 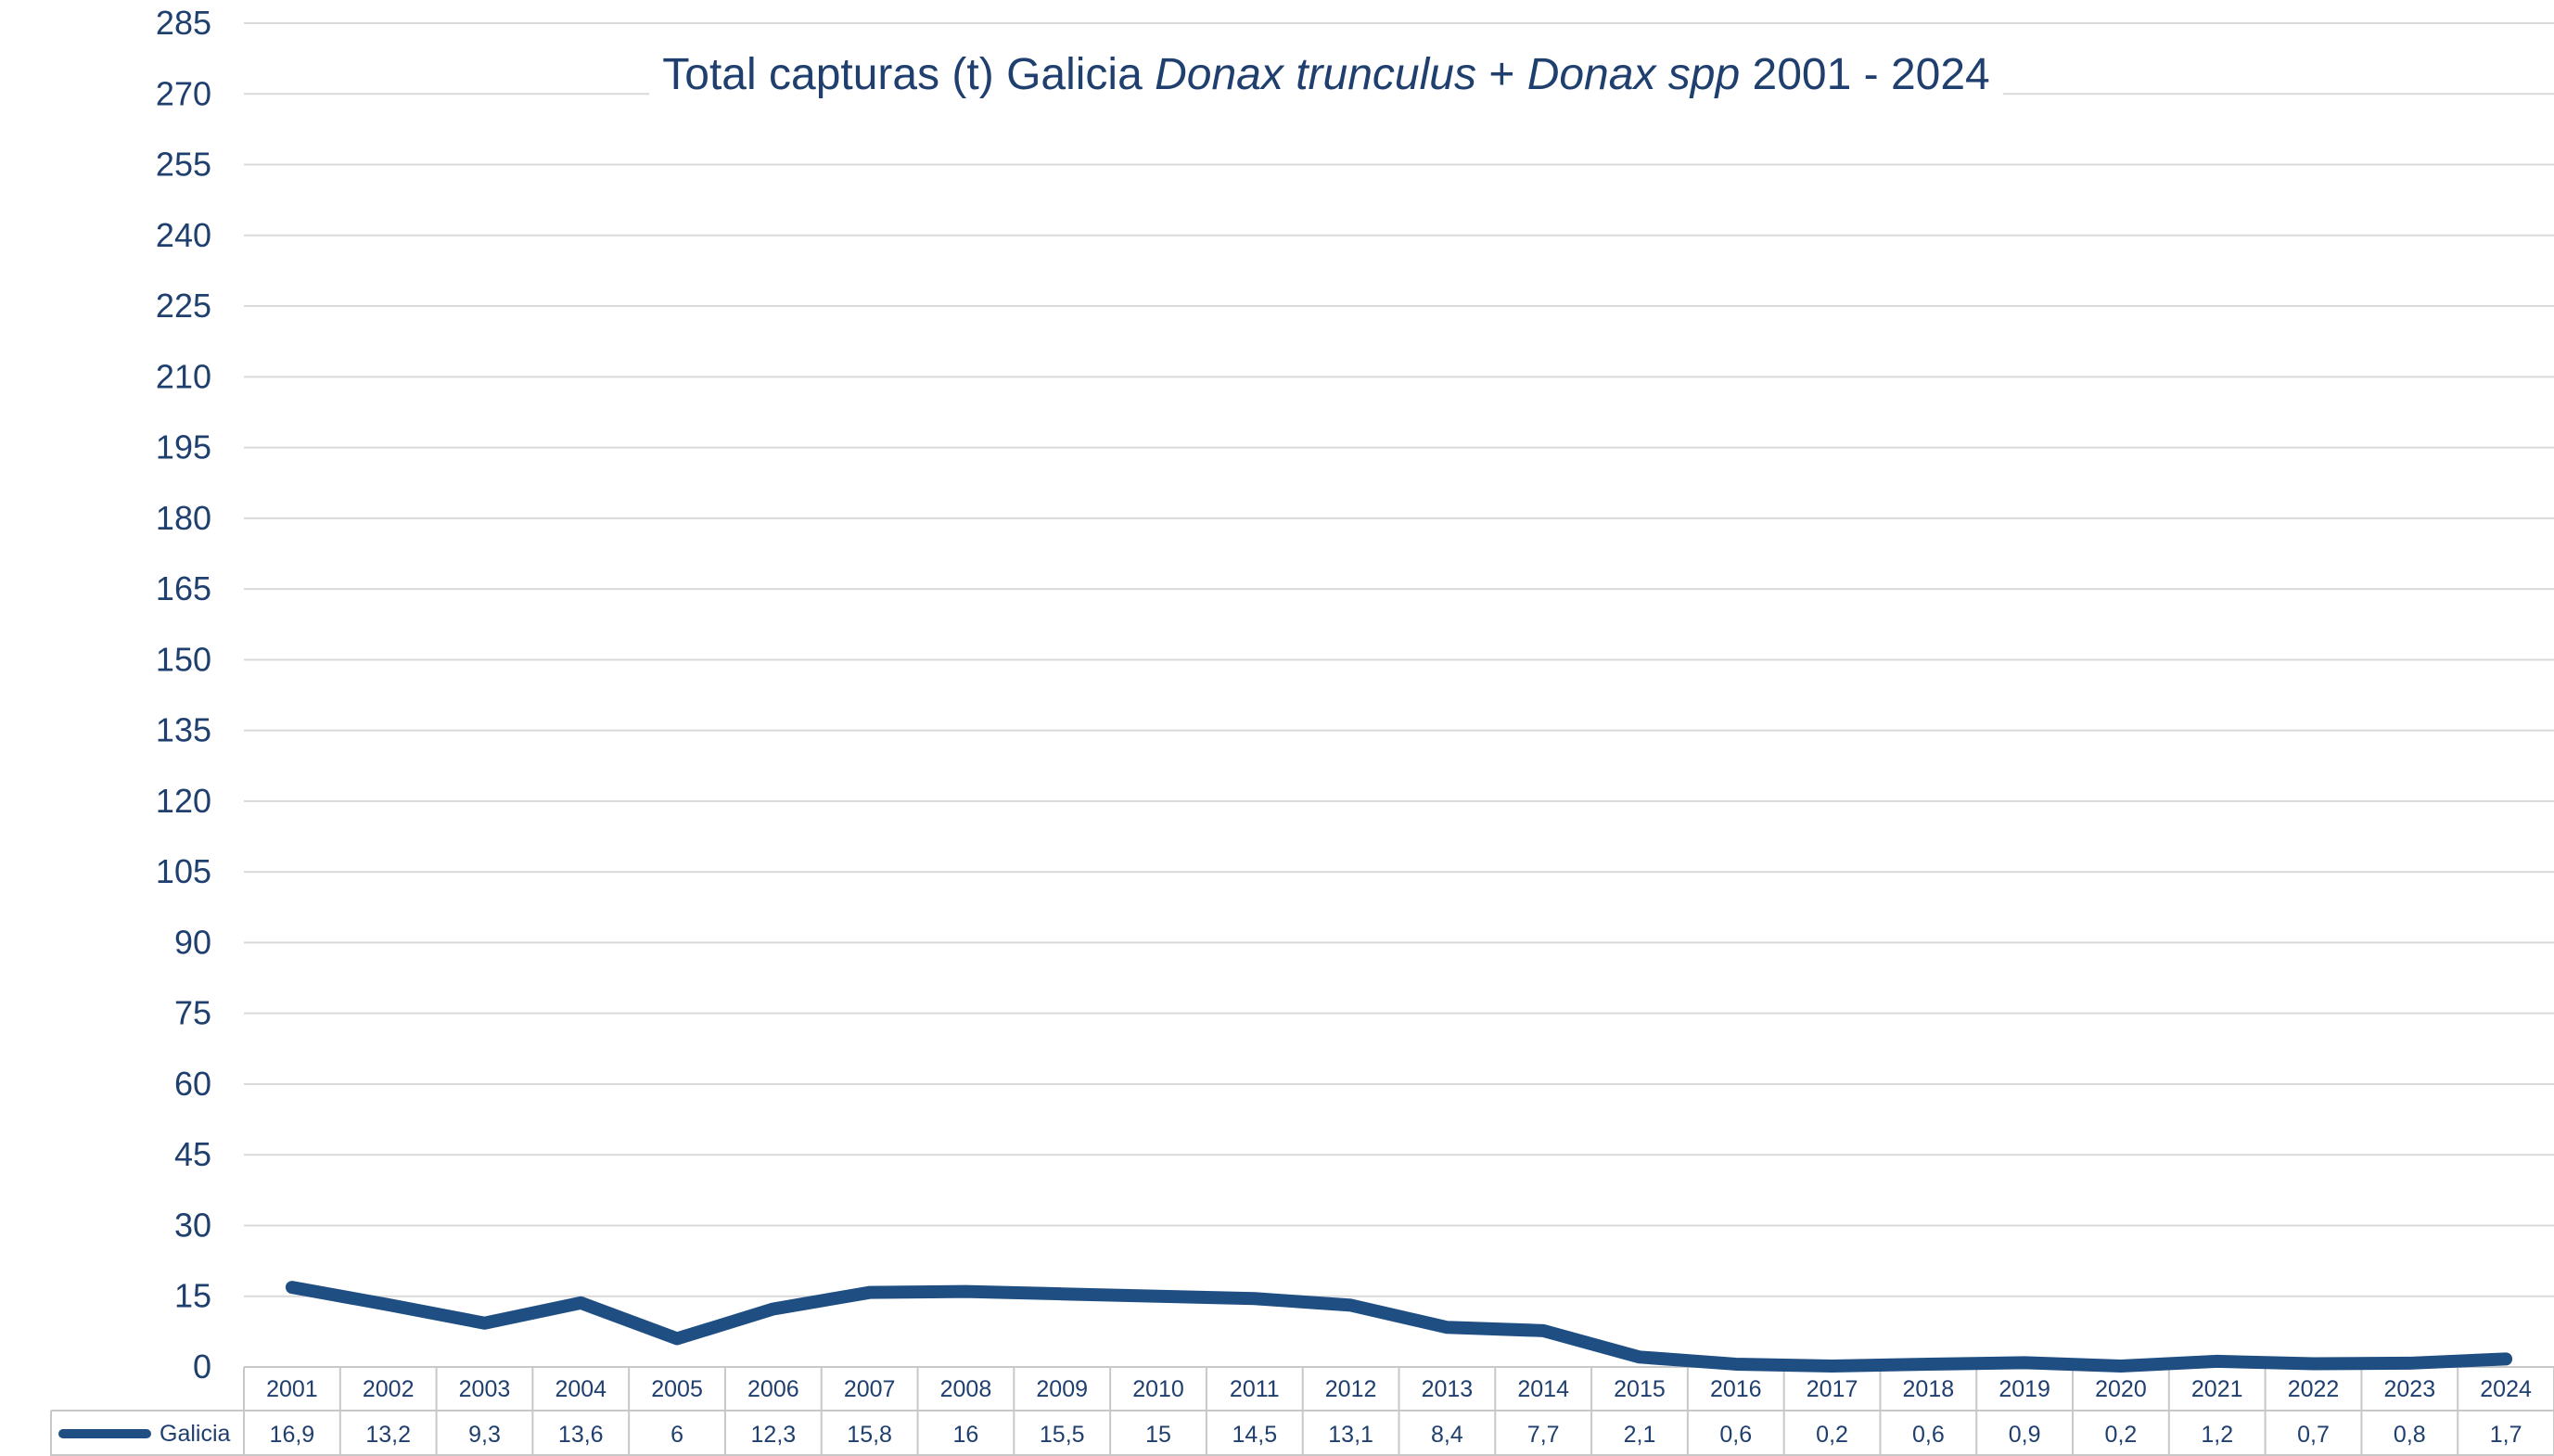 I want to click on x-tick-label: 2012, so click(x=1351, y=1389).